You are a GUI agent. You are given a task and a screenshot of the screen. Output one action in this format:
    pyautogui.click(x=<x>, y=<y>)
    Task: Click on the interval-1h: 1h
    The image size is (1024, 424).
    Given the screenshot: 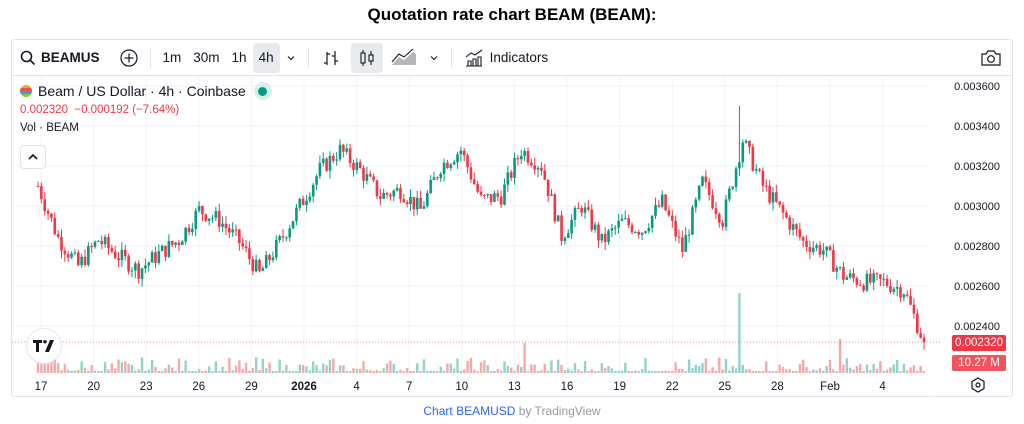 What is the action you would take?
    pyautogui.click(x=239, y=57)
    